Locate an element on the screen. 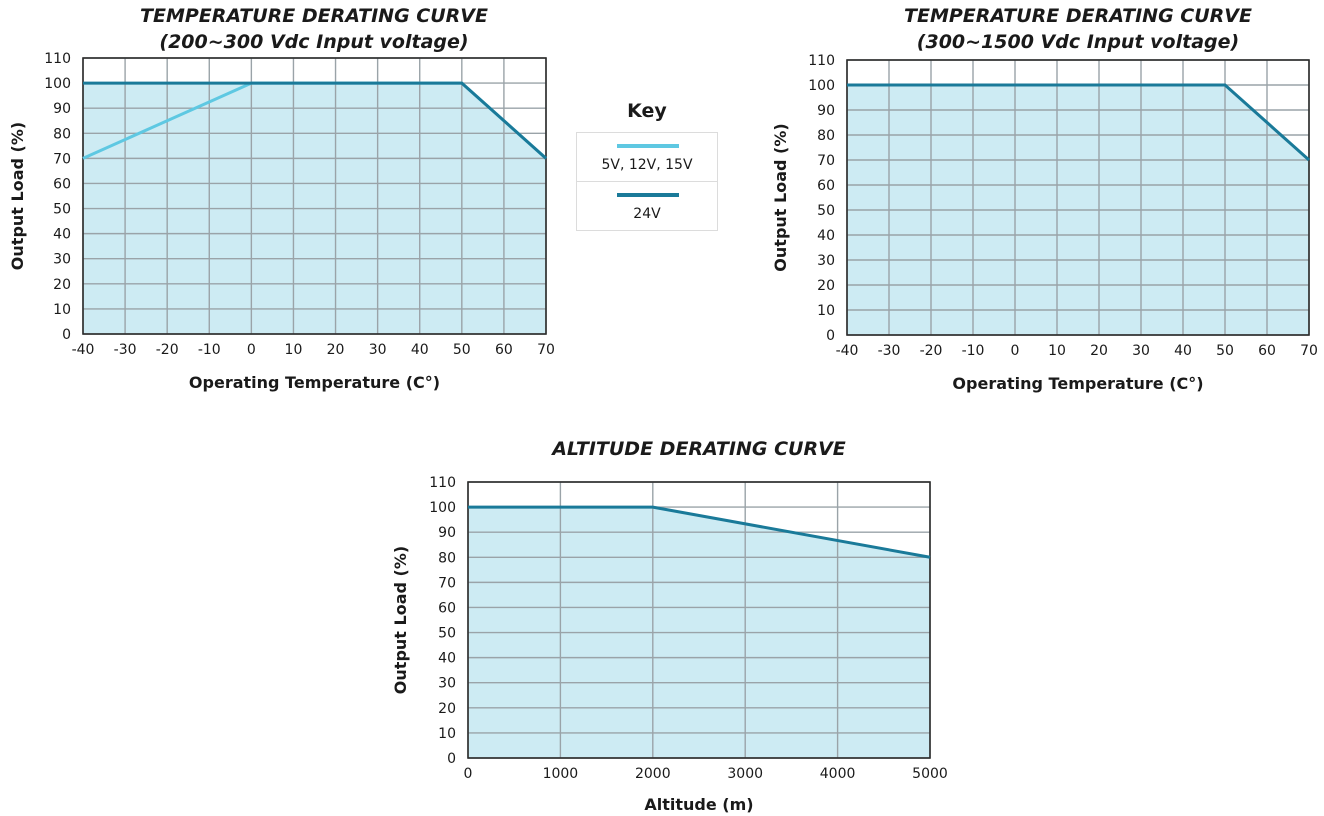  key-swatch-dark is located at coordinates (648, 195).